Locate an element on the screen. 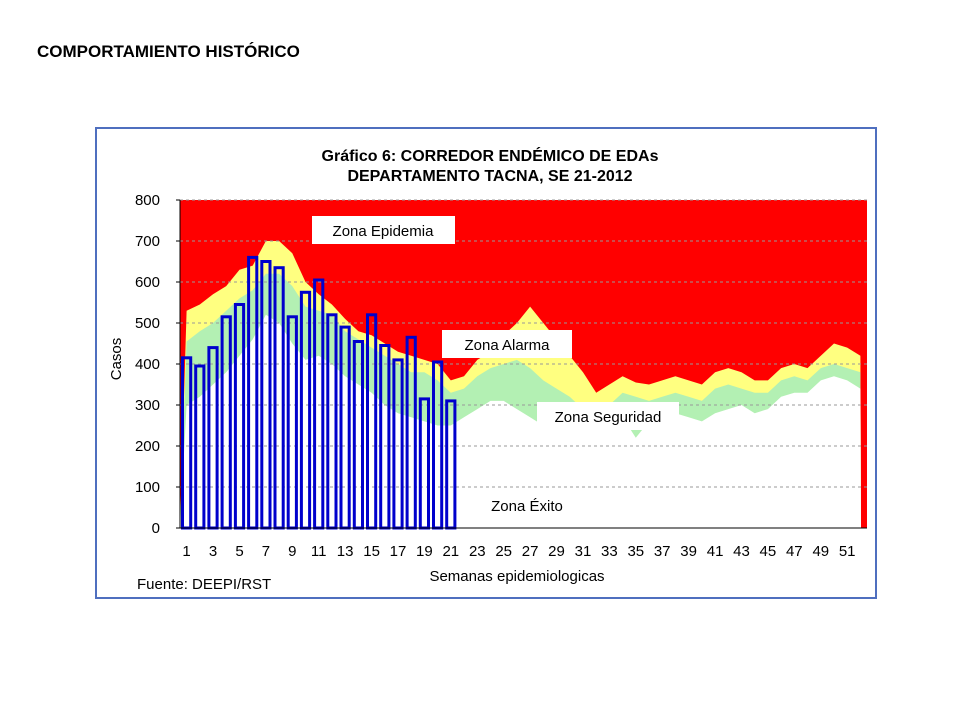  chart-title: Gráfico 6: CORREDOR ENDÉMICO DE EDAs is located at coordinates (490, 155).